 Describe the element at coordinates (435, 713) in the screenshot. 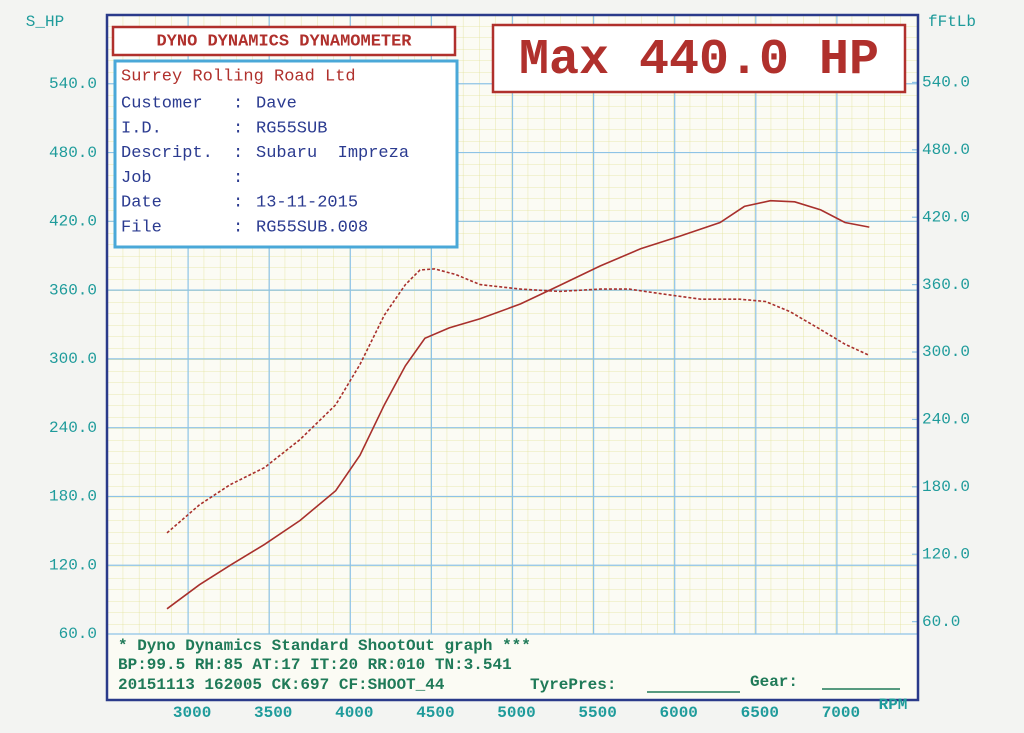

I see `x-tick-label: 4500` at that location.